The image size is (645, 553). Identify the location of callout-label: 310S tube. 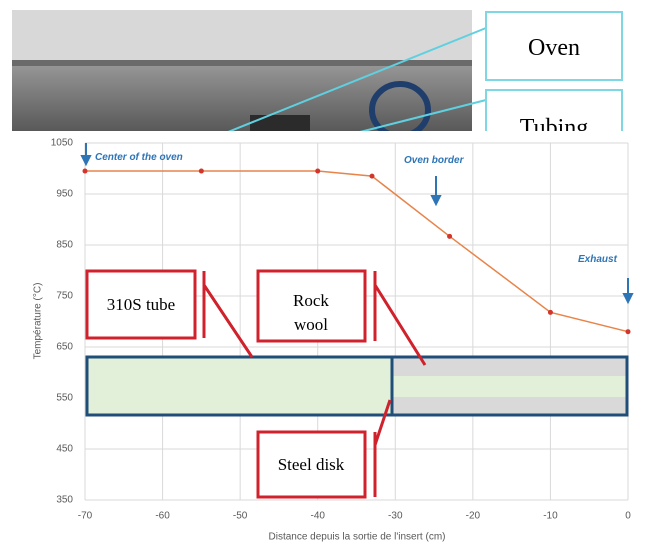
(141, 304).